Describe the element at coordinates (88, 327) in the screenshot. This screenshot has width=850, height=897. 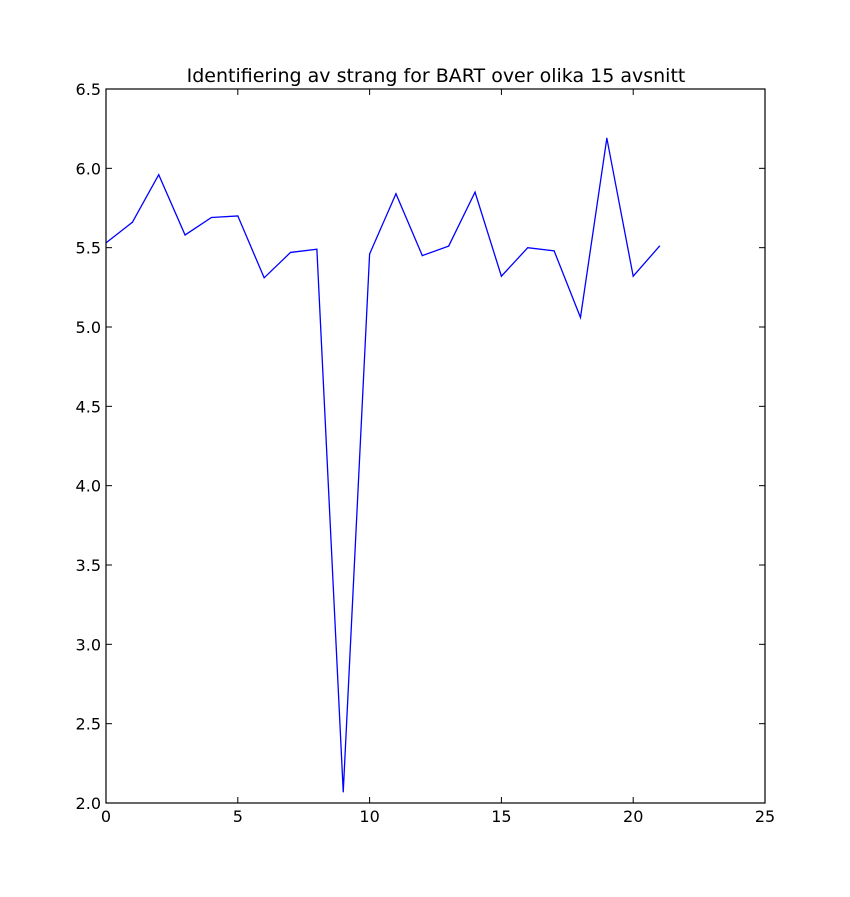
I see `y-tick-label: 5.0` at that location.